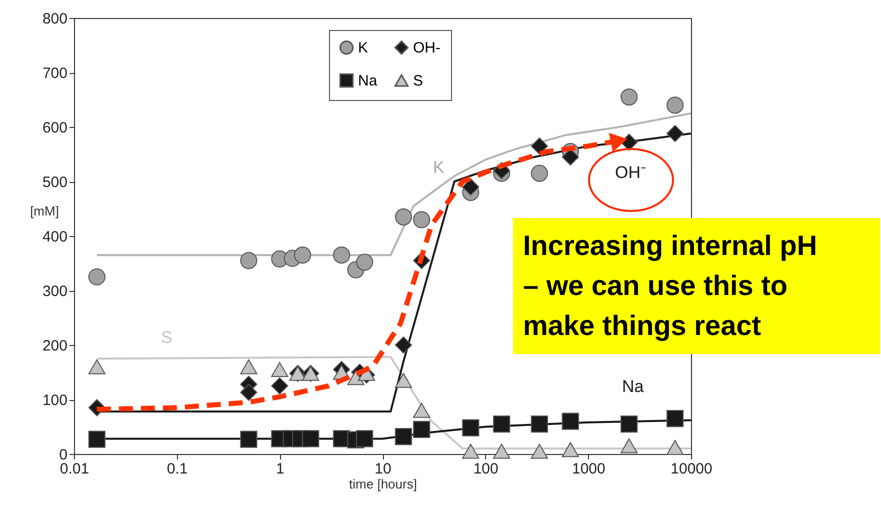 The height and width of the screenshot is (508, 881). What do you see at coordinates (383, 484) in the screenshot?
I see `x-axis-title: time [hours]` at bounding box center [383, 484].